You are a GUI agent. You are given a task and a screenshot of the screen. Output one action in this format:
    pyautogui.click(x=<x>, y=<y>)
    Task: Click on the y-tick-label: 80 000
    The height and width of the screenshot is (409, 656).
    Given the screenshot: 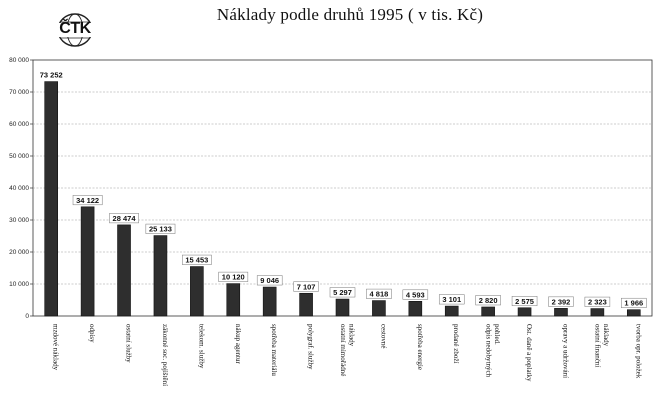 What is the action you would take?
    pyautogui.click(x=19, y=60)
    